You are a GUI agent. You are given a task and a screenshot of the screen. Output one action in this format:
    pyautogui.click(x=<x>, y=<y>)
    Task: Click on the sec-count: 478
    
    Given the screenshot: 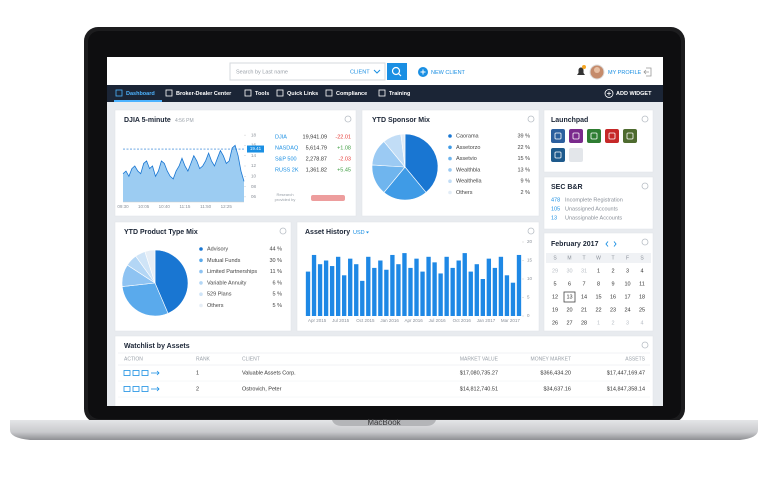 What is the action you would take?
    pyautogui.click(x=555, y=200)
    